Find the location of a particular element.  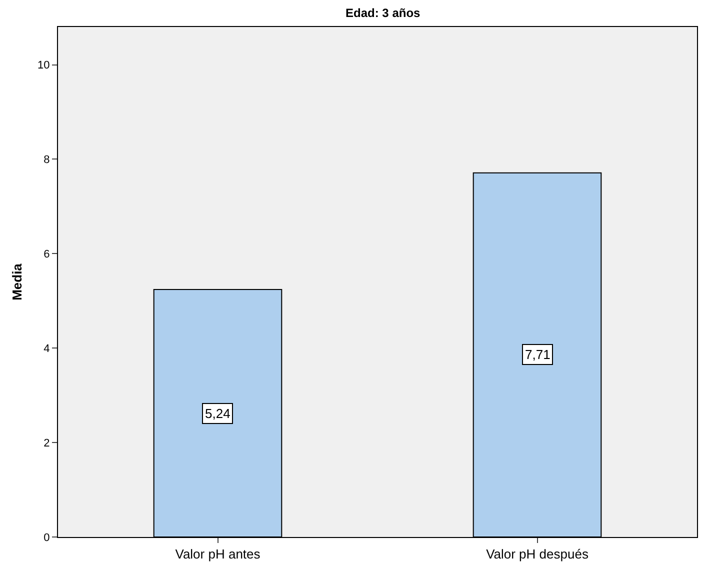

chart-title: Edad: 3 años is located at coordinates (383, 13).